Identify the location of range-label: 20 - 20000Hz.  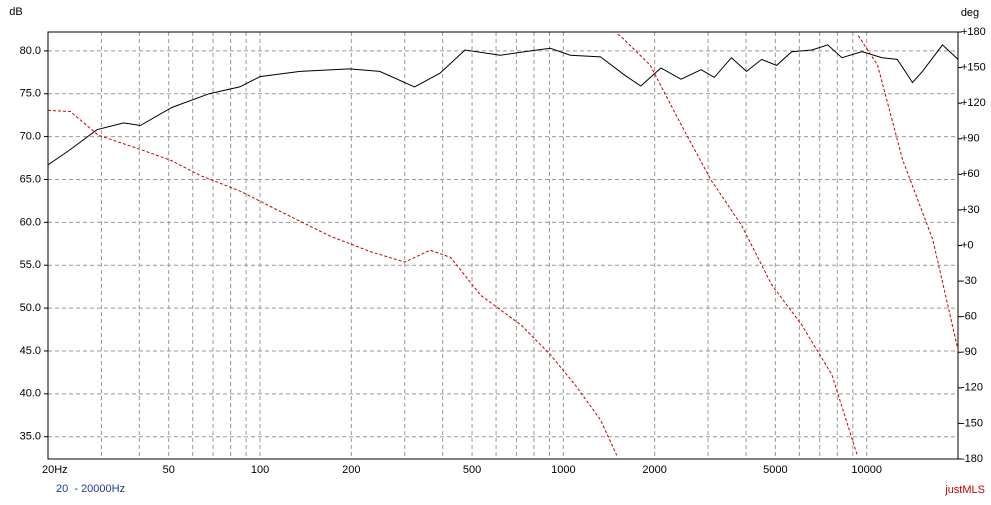
(90, 489).